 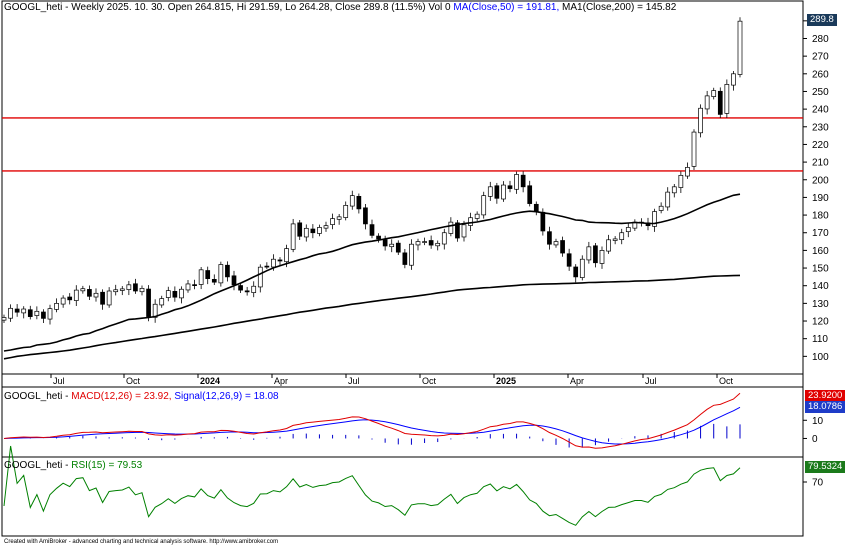 What do you see at coordinates (825, 407) in the screenshot?
I see `signal-value-tag: 18.0786` at bounding box center [825, 407].